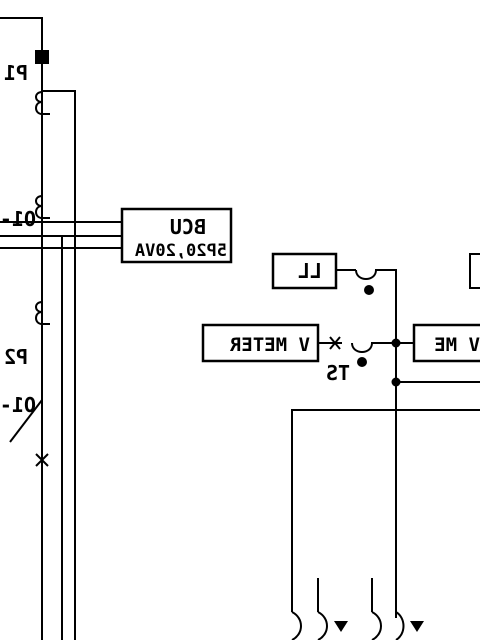 The height and width of the screenshot is (640, 480). I want to click on label-o1-bottom: O1-, so click(18, 405).